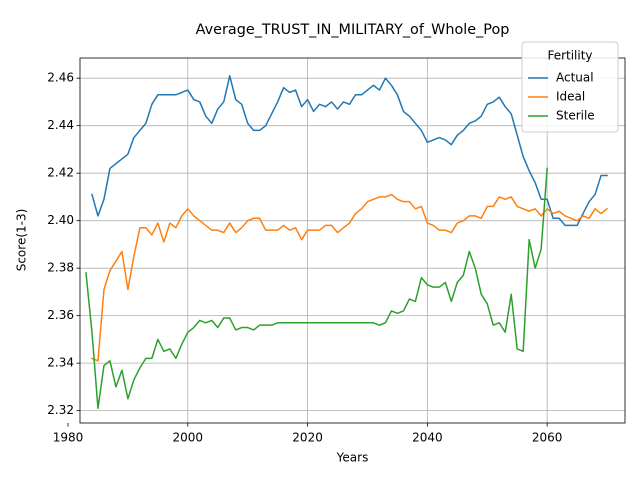 Image resolution: width=640 pixels, height=480 pixels. What do you see at coordinates (63, 244) in the screenshot?
I see `y-axis: 2.32 2.34 2.36 2.38 2.40 2.42 2.44 2.46` at bounding box center [63, 244].